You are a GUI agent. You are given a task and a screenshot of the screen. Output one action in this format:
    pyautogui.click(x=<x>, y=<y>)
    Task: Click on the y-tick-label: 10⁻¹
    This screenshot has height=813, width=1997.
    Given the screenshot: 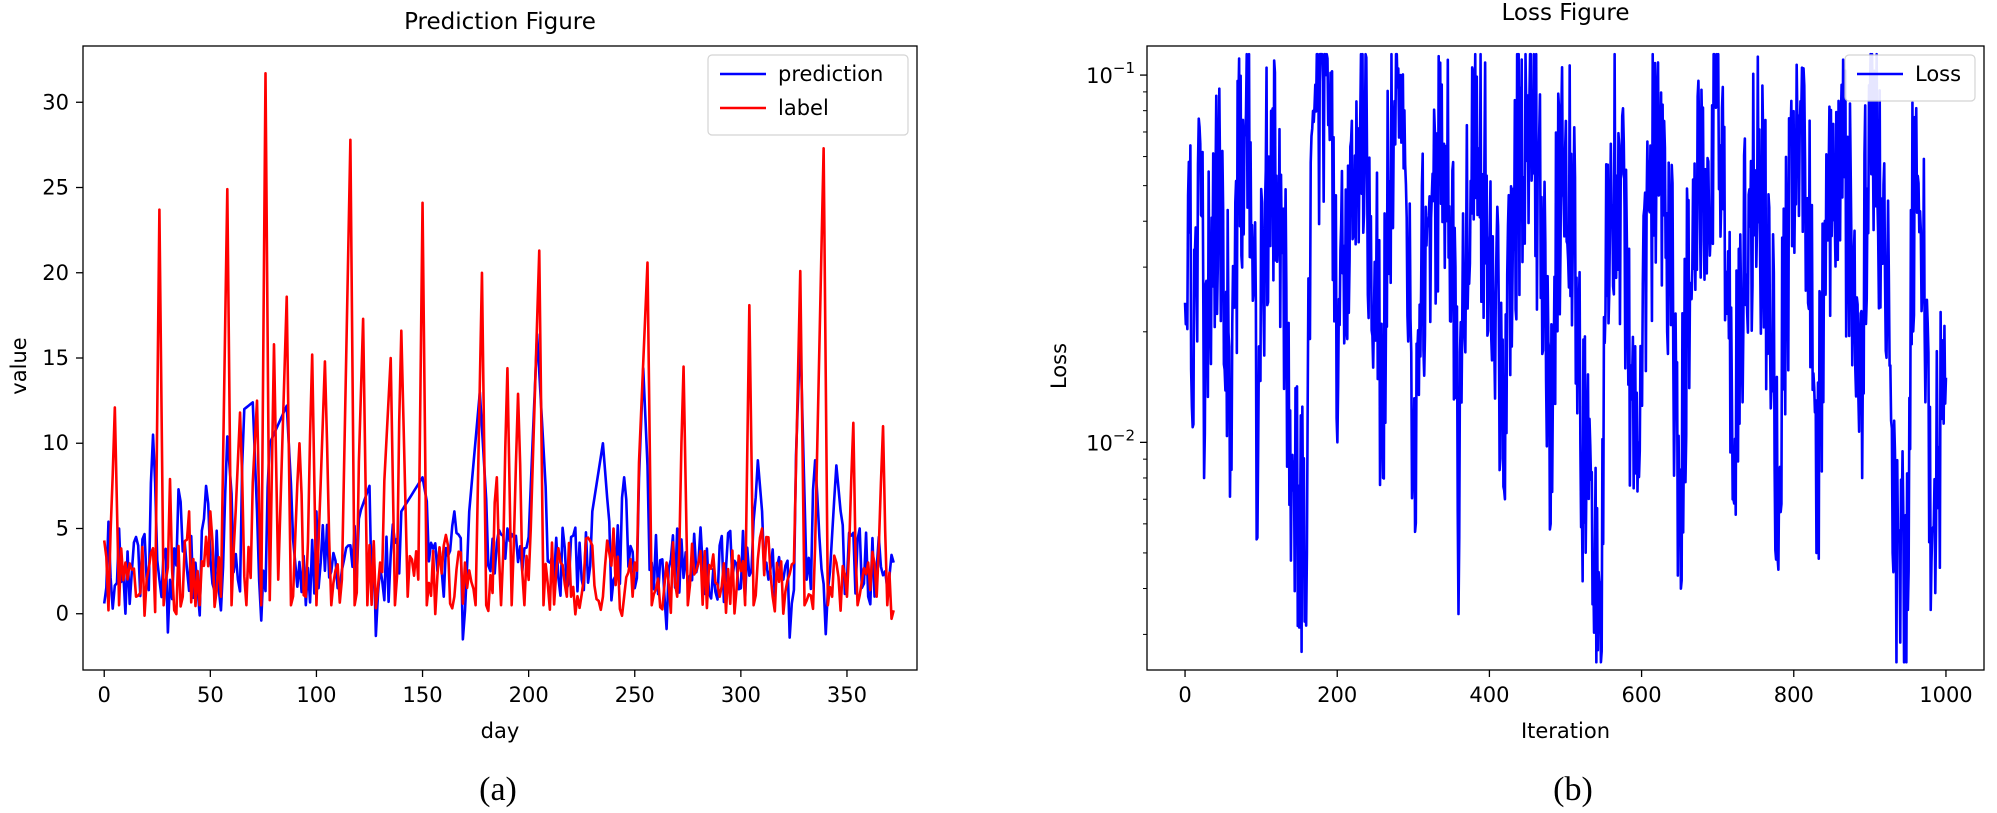 What is the action you would take?
    pyautogui.click(x=1110, y=73)
    